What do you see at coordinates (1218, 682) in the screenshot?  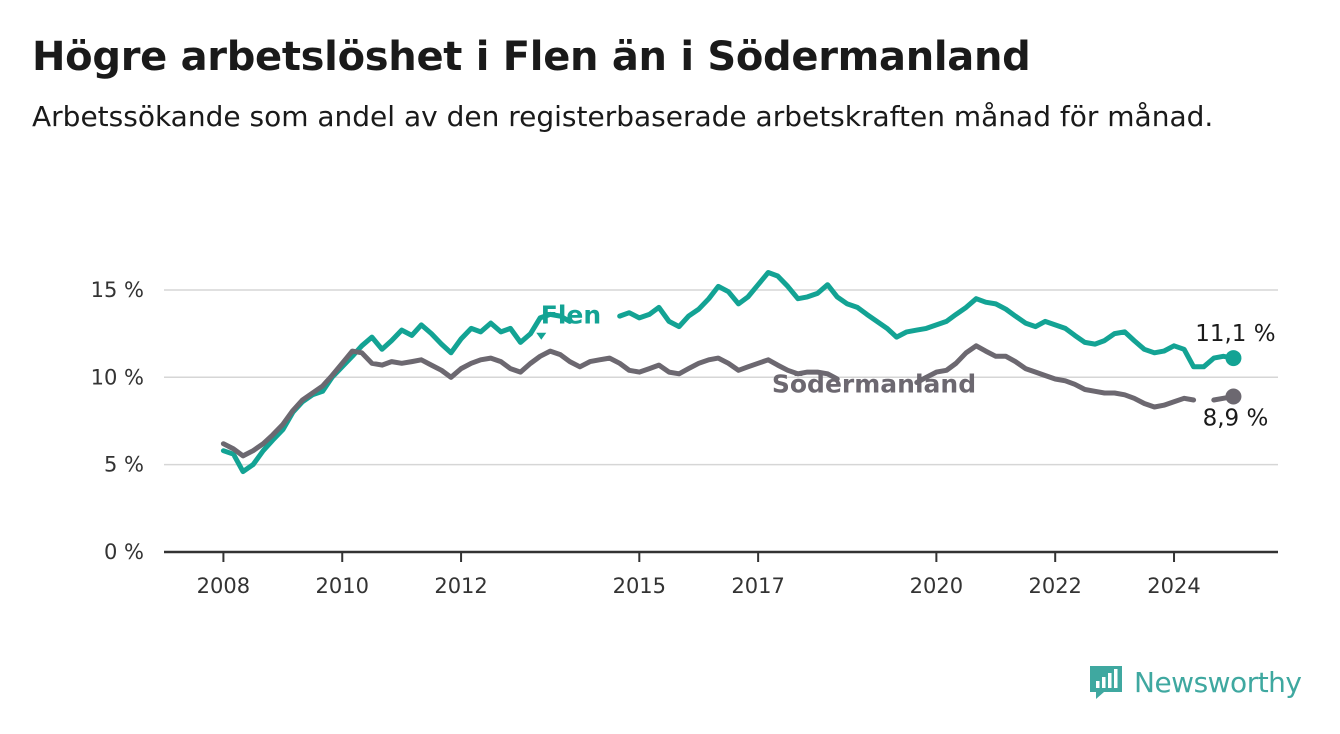 I see `brand-name: Newsworthy` at bounding box center [1218, 682].